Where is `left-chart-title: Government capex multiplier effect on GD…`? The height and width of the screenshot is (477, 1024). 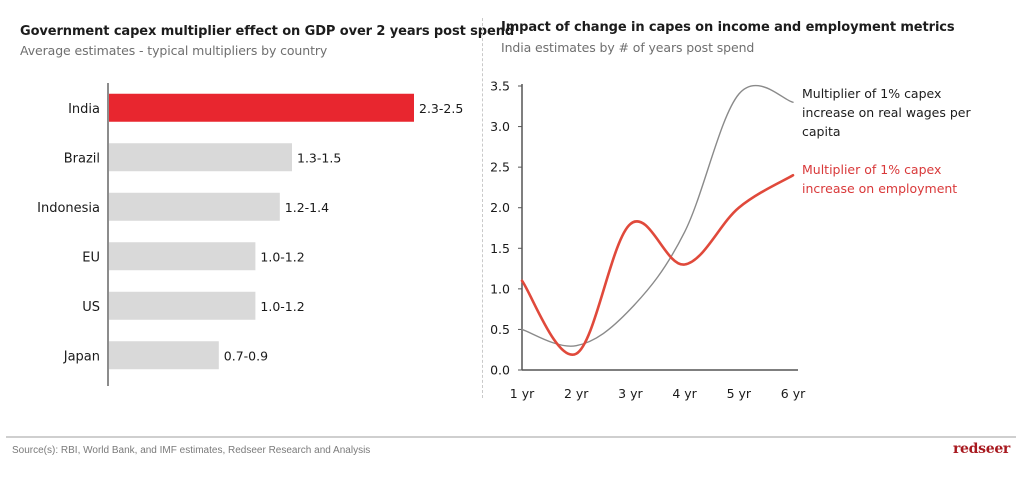
left-chart-title: Government capex multiplier effect on GD… is located at coordinates (267, 31).